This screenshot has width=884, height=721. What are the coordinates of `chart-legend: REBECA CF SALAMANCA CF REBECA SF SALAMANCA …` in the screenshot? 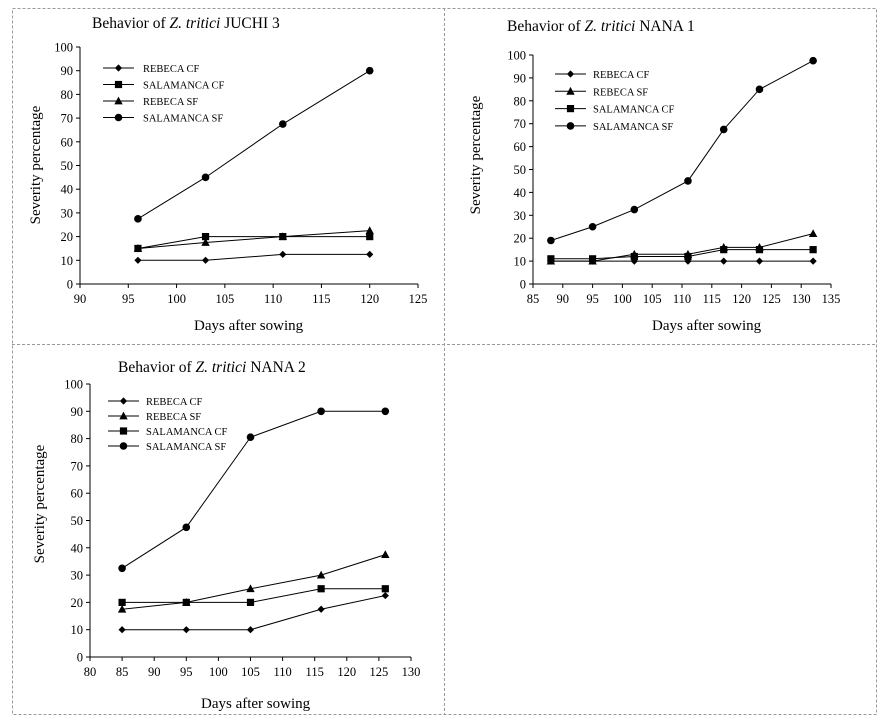 It's located at (164, 94).